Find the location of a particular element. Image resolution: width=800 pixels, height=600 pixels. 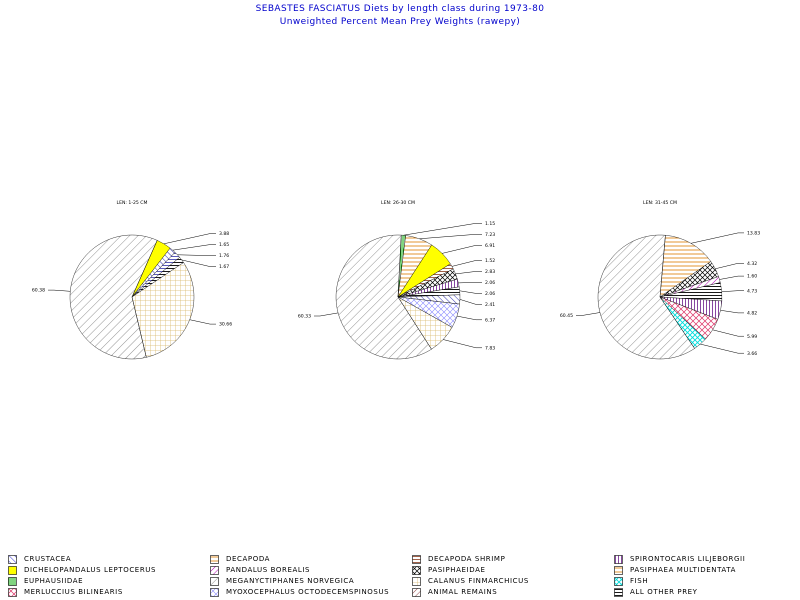

legend-label: DICHELOPANDALUS LEPTOCERUS is located at coordinates (90, 570).